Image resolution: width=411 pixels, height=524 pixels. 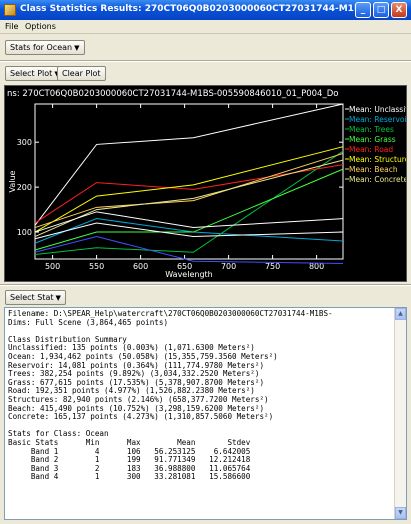 I want to click on select-plot-dropdown: Select Plot▼, so click(x=35, y=73).